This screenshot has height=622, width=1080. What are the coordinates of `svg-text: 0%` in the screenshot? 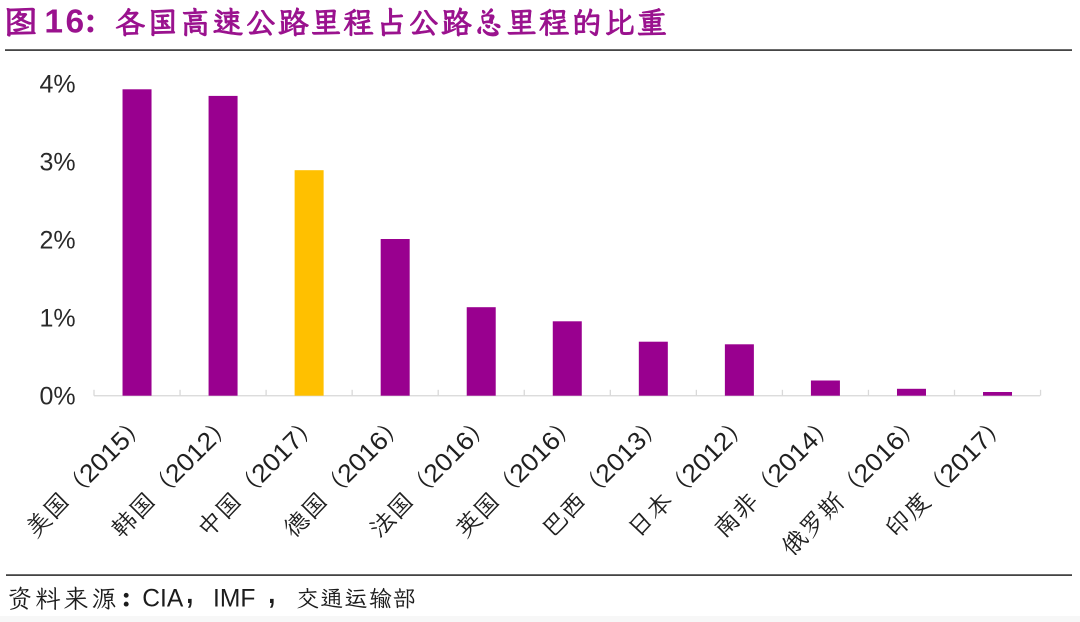 It's located at (58, 397).